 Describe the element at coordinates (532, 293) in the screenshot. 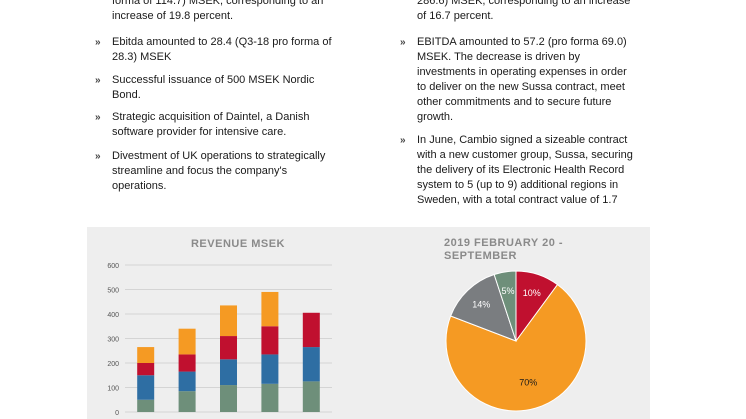

I see `pie-slice-label: 10%` at that location.